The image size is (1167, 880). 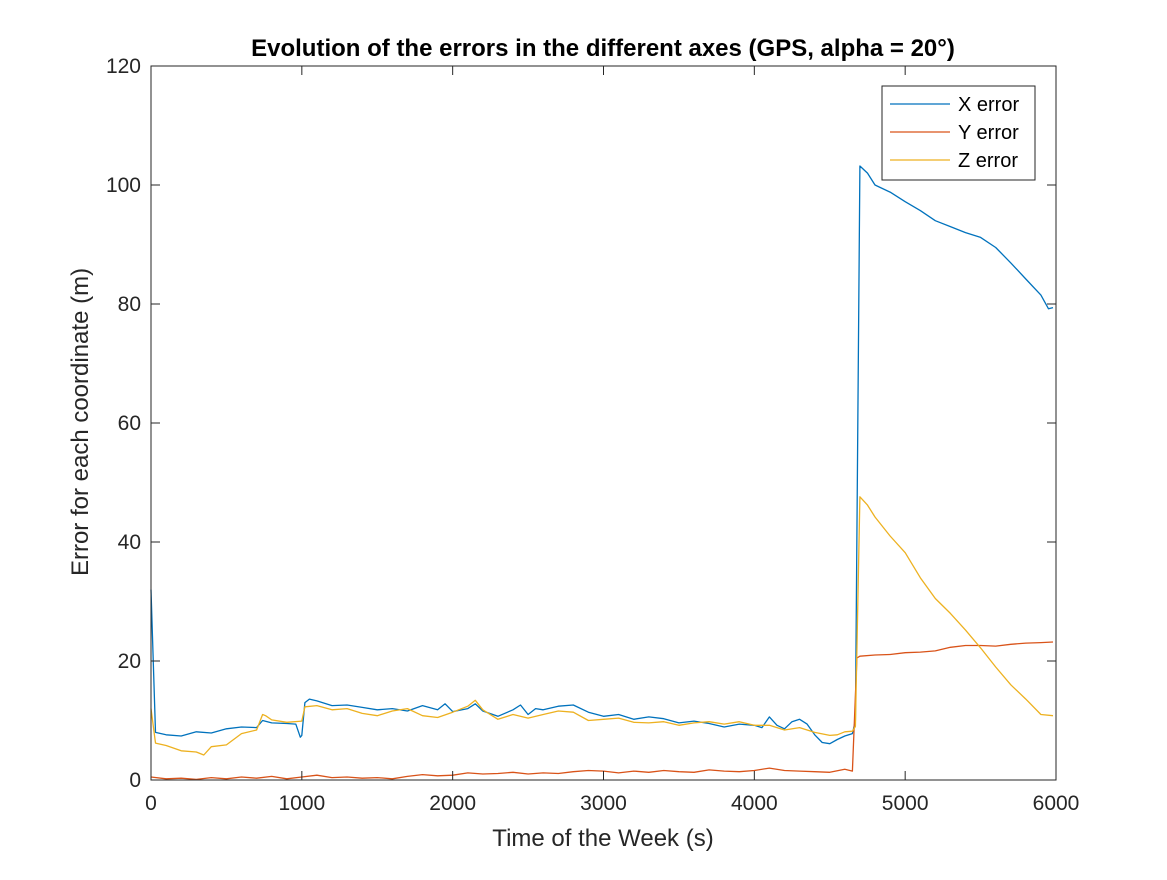 What do you see at coordinates (1056, 803) in the screenshot?
I see `x-tick-label: 6000` at bounding box center [1056, 803].